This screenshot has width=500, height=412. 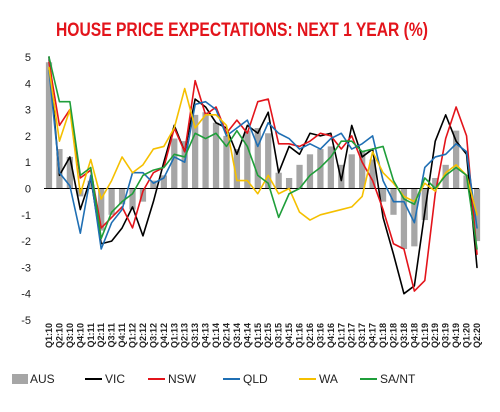 What do you see at coordinates (467, 335) in the screenshot?
I see `x-tick-label: Q1:20` at bounding box center [467, 335].